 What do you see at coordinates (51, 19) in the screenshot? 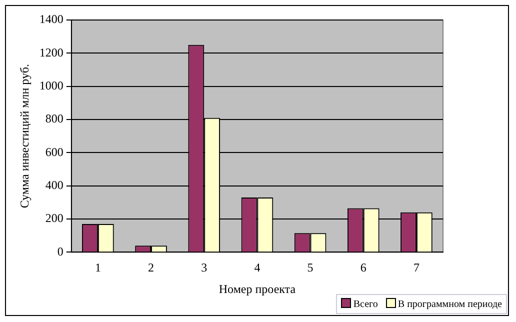
I see `y-tick-label: 1400` at bounding box center [51, 19].